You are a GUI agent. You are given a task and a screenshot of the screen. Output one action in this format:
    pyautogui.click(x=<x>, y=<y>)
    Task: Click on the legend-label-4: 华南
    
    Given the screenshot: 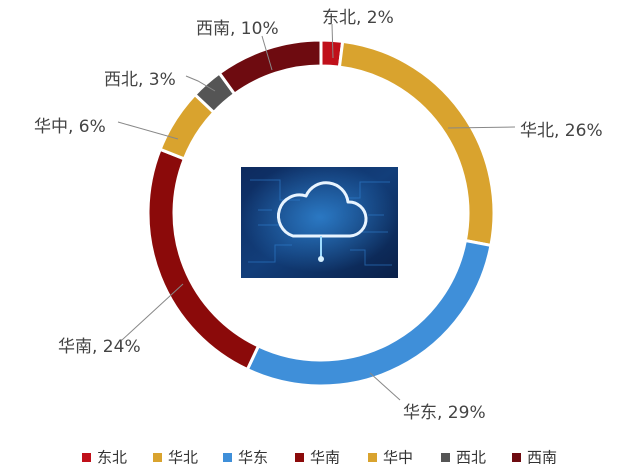 What is the action you would take?
    pyautogui.click(x=325, y=458)
    